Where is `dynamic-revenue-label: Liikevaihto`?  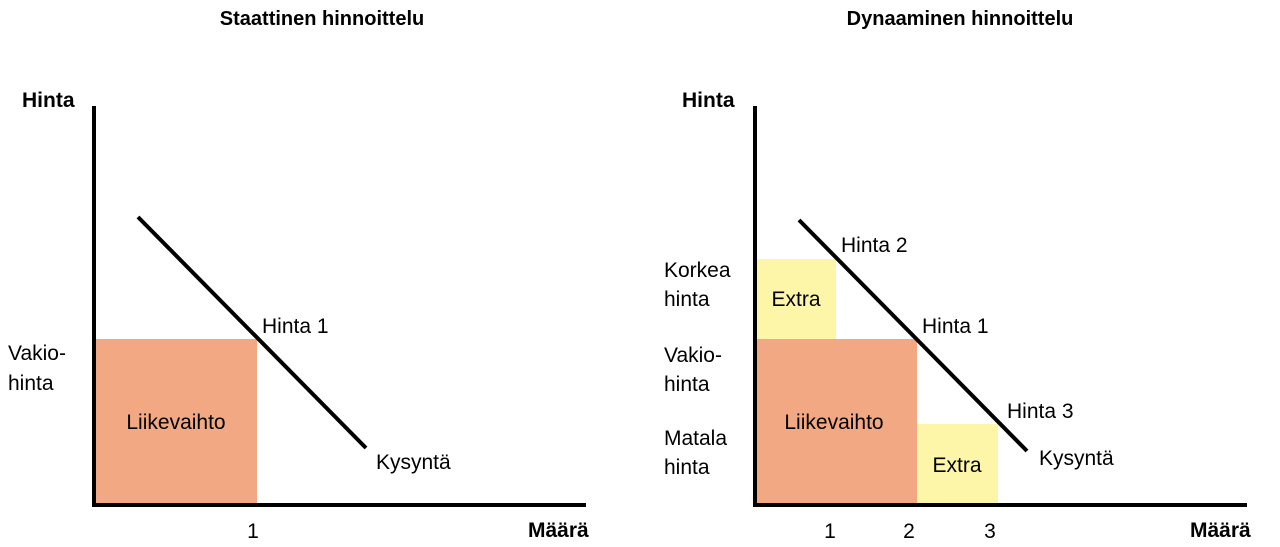
dynamic-revenue-label: Liikevaihto is located at coordinates (833, 422).